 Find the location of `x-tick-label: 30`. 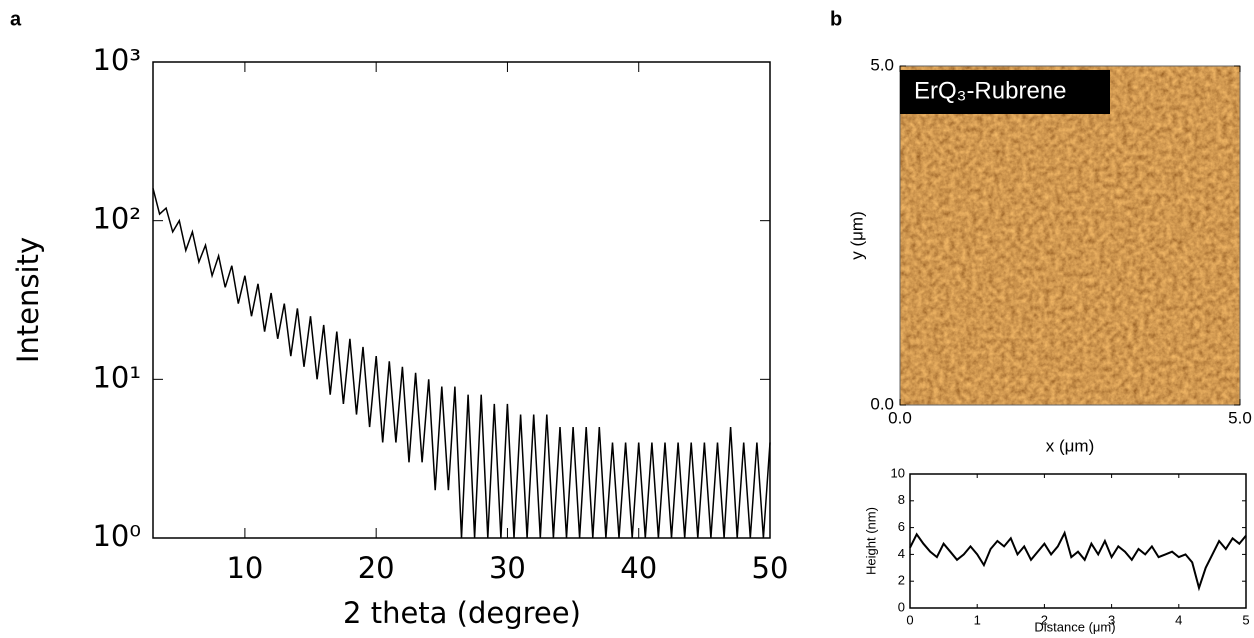

x-tick-label: 30 is located at coordinates (507, 568).